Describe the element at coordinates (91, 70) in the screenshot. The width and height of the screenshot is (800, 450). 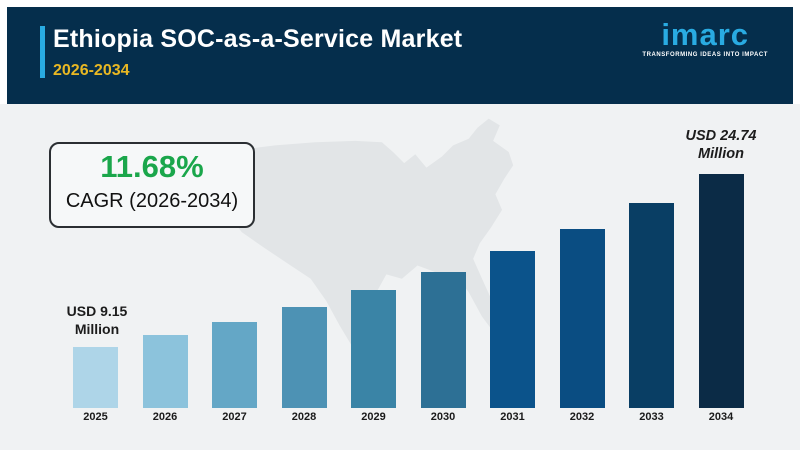
I see `forecast-period: 2026-2034` at that location.